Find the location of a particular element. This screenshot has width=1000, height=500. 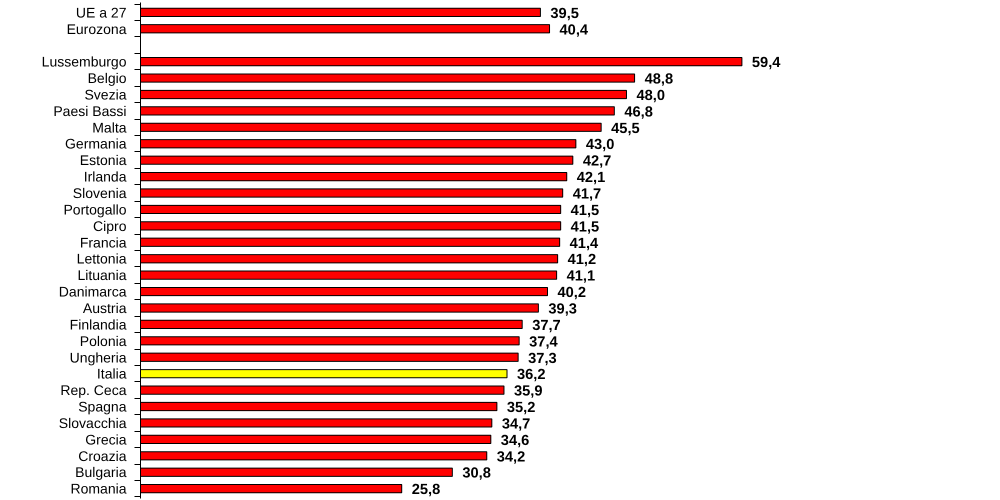

y-tick-label: Portogallo is located at coordinates (95, 209).